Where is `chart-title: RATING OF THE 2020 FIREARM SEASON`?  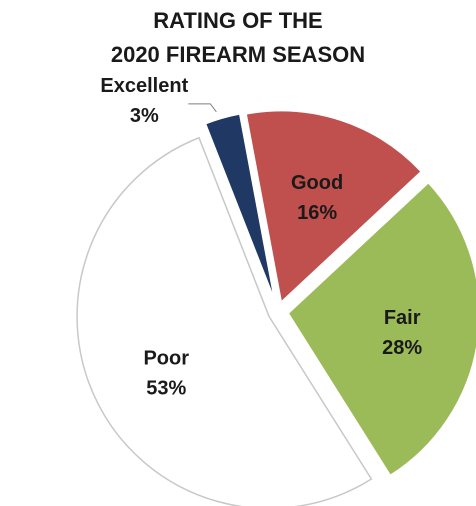
chart-title: RATING OF THE 2020 FIREARM SEASON is located at coordinates (238, 38).